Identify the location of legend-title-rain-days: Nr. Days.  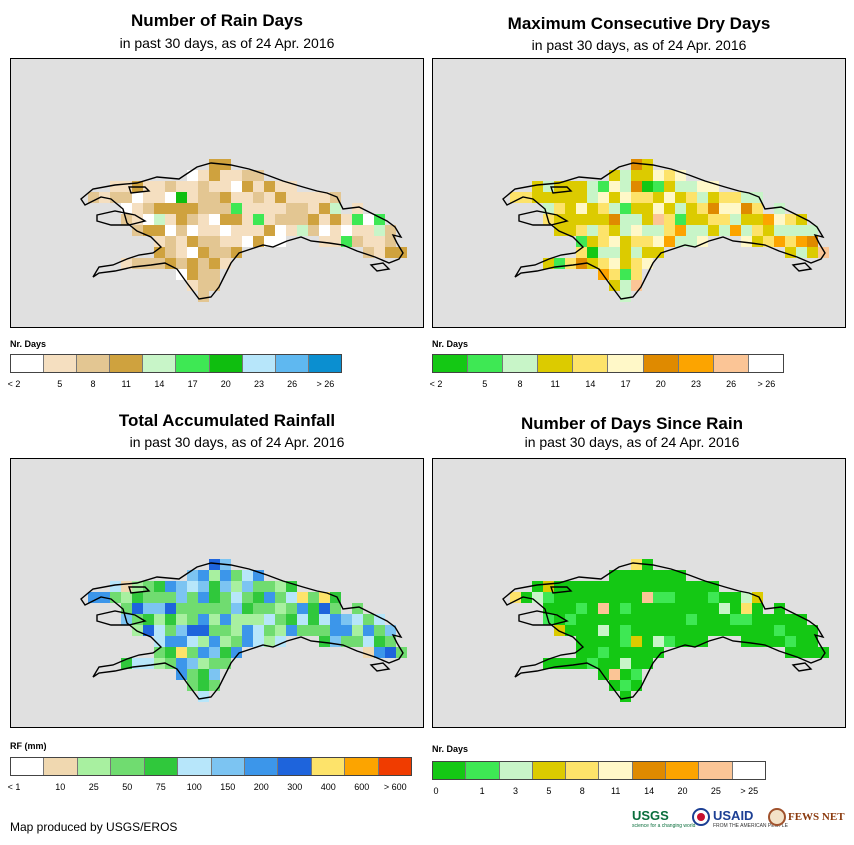
(28, 344).